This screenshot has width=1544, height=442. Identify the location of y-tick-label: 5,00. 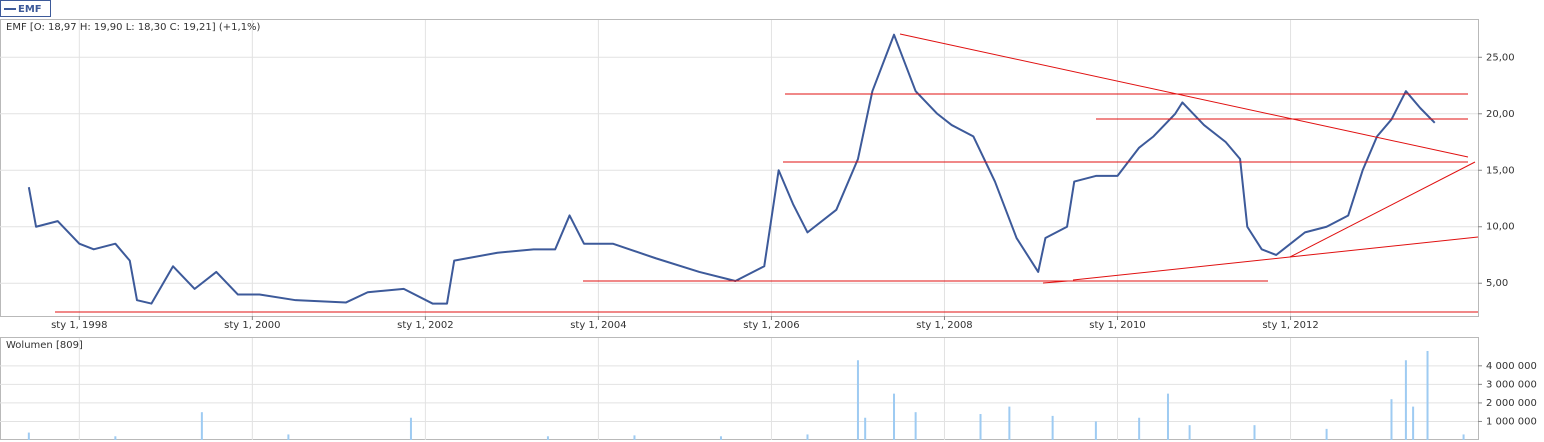
(1497, 283).